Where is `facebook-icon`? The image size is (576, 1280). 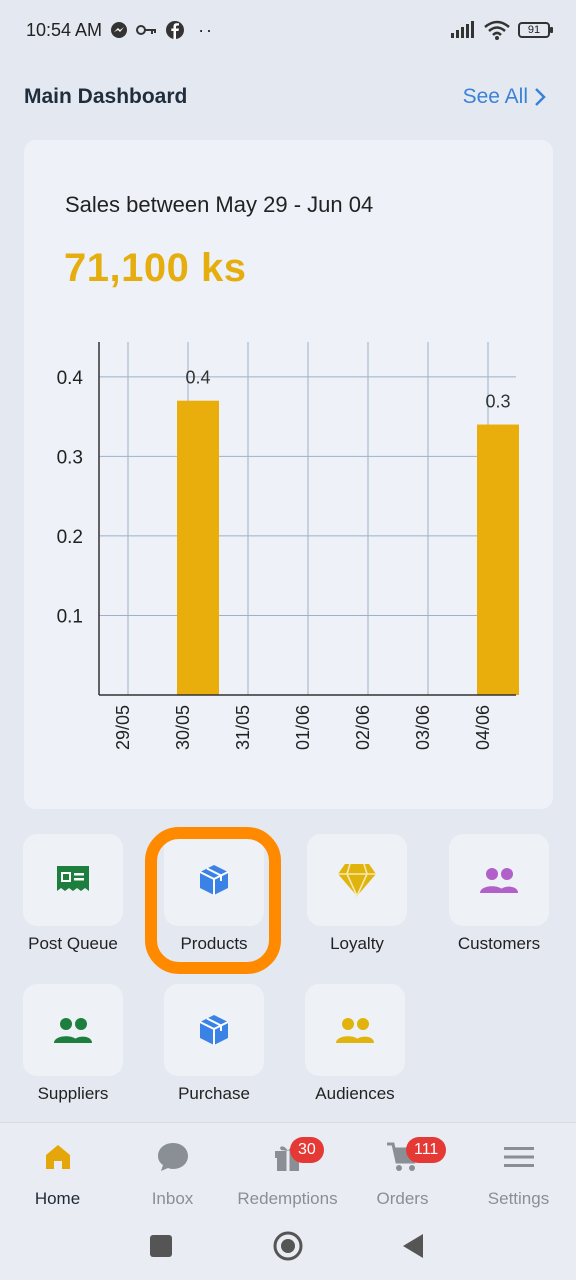
facebook-icon is located at coordinates (175, 30).